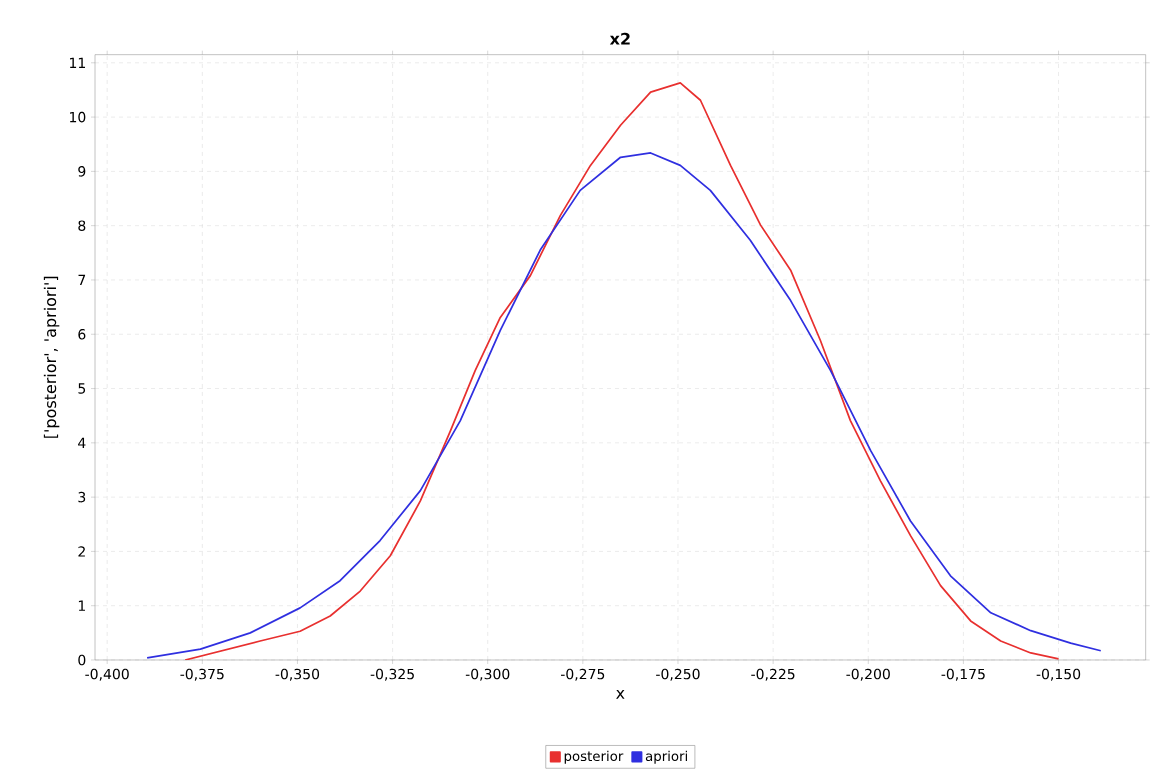 The image size is (1152, 771). I want to click on y-tick-label: 5, so click(82, 388).